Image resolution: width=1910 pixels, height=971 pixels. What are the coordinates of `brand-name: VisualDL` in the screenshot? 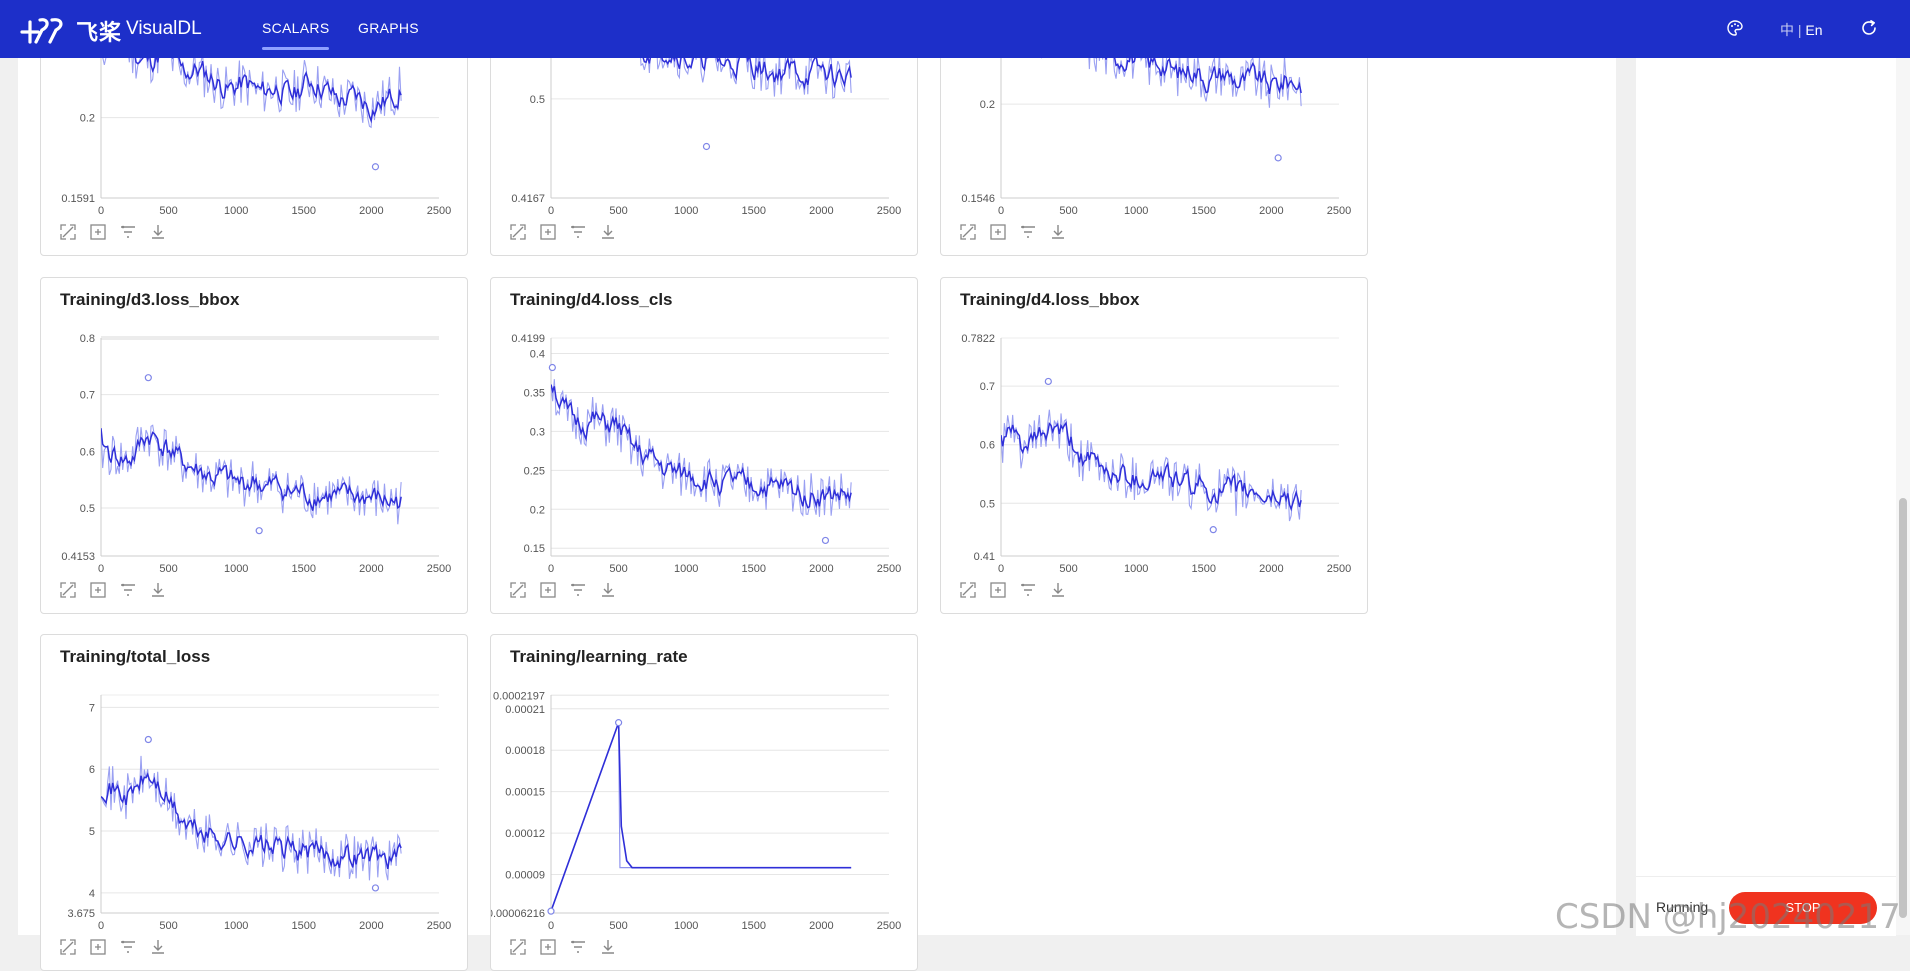 It's located at (164, 28).